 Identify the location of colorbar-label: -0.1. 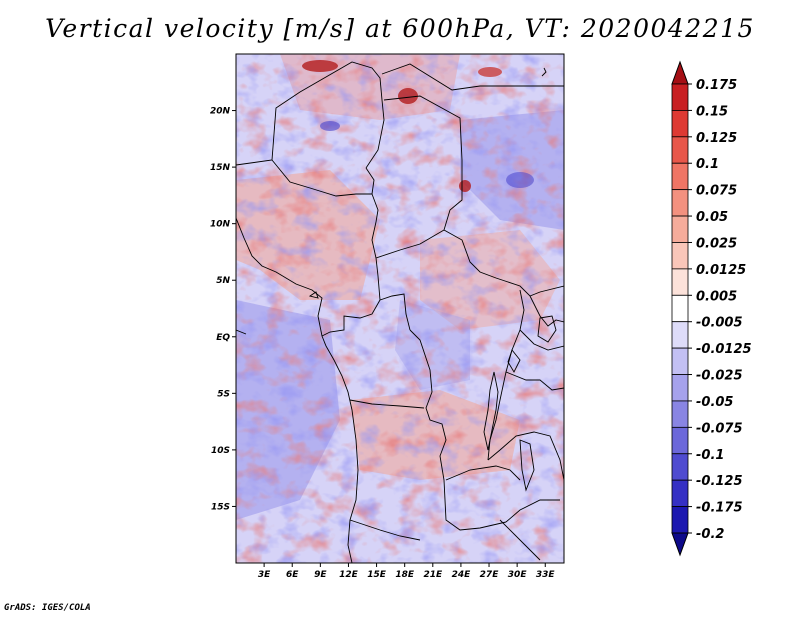
(710, 455).